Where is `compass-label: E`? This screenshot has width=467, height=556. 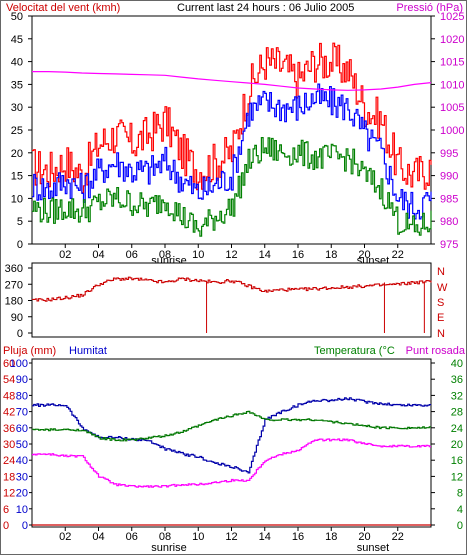 compass-label: E is located at coordinates (440, 318).